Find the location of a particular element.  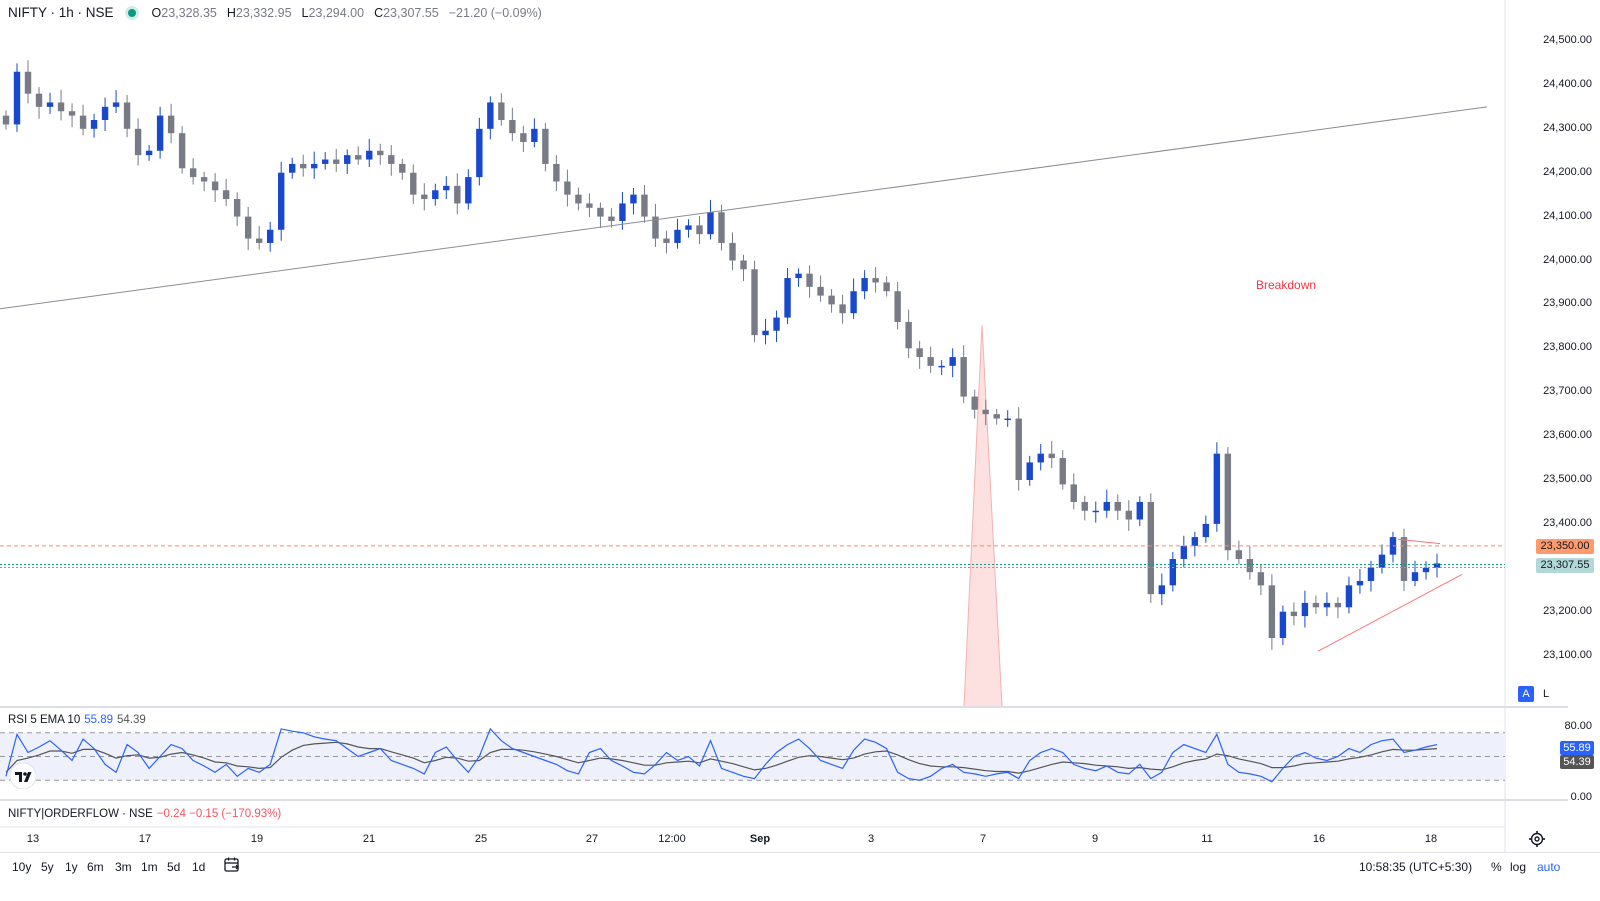

settings-gear-icon is located at coordinates (1537, 839).